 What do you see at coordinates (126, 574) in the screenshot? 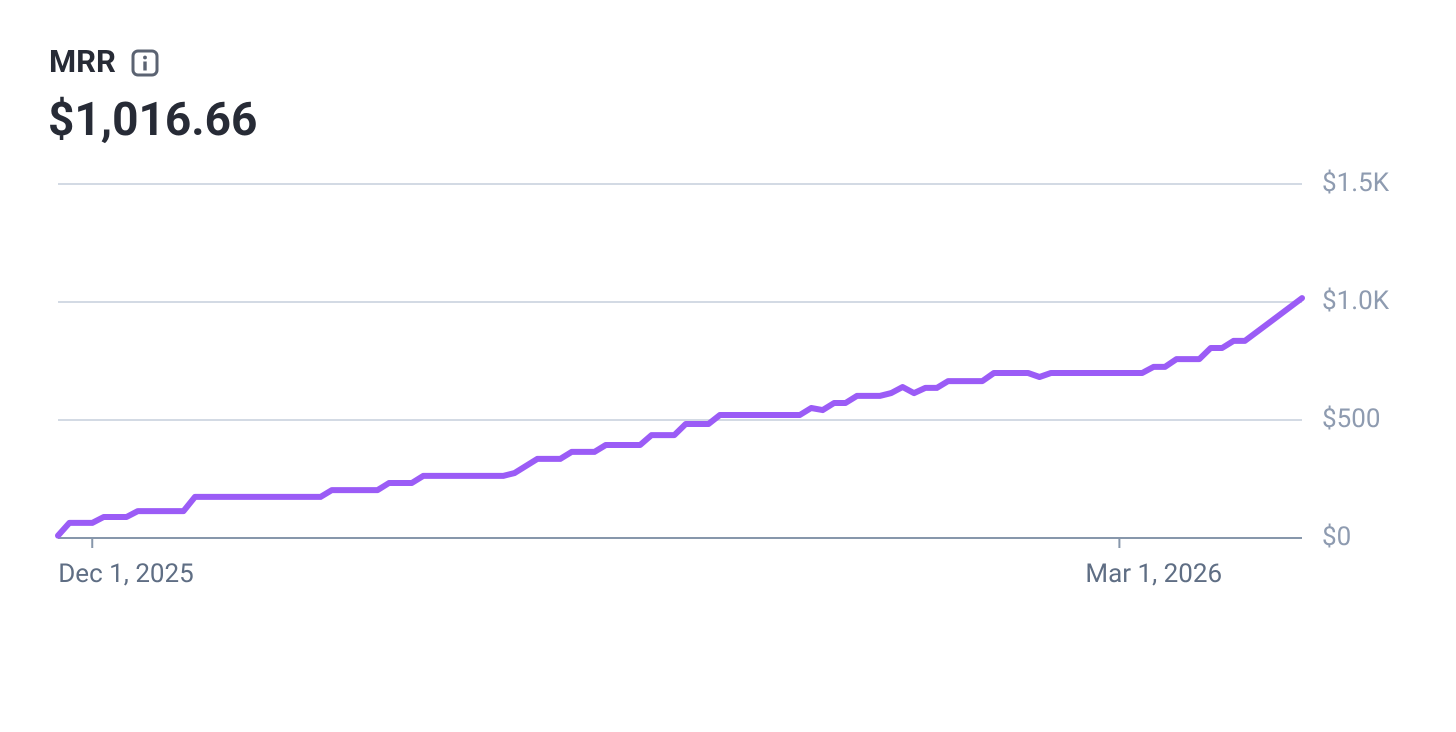
I see `x-tick-label: Dec 1, 2025` at bounding box center [126, 574].